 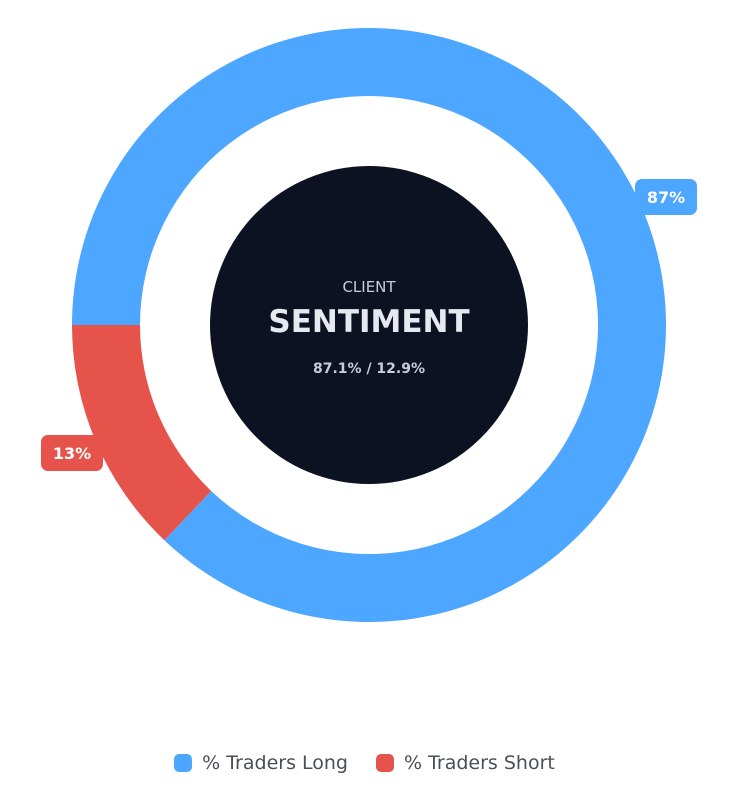 I want to click on legend-swatch-short, so click(x=384, y=763).